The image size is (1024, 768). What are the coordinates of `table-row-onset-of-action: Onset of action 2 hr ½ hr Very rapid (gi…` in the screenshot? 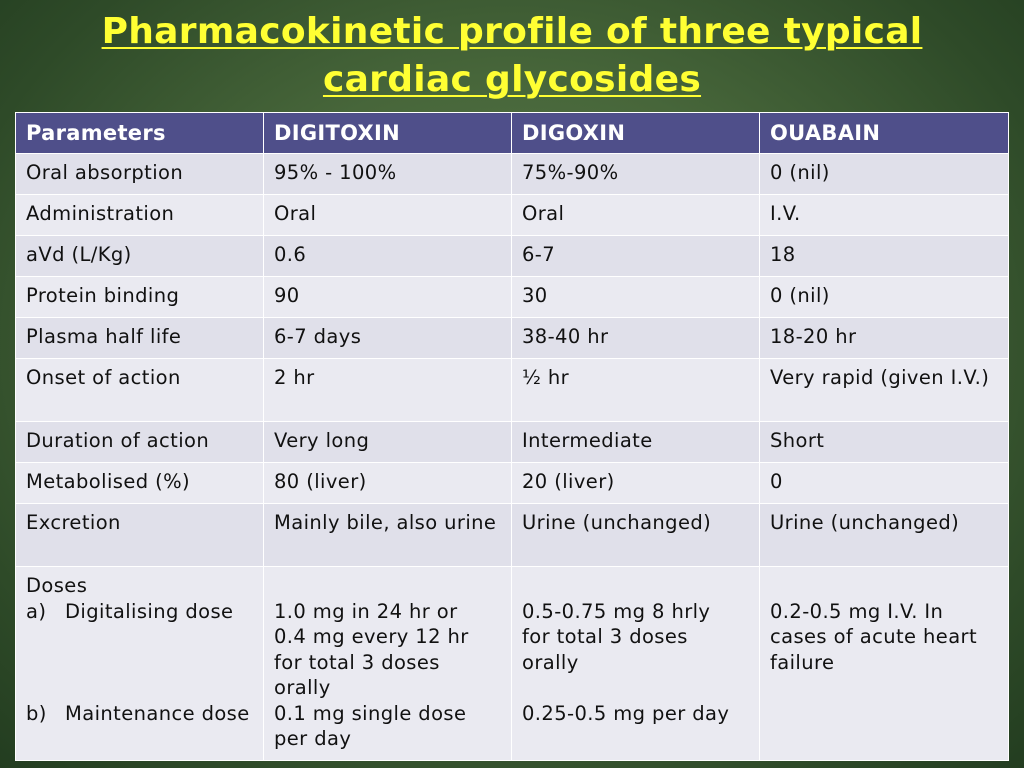 It's located at (512, 390).